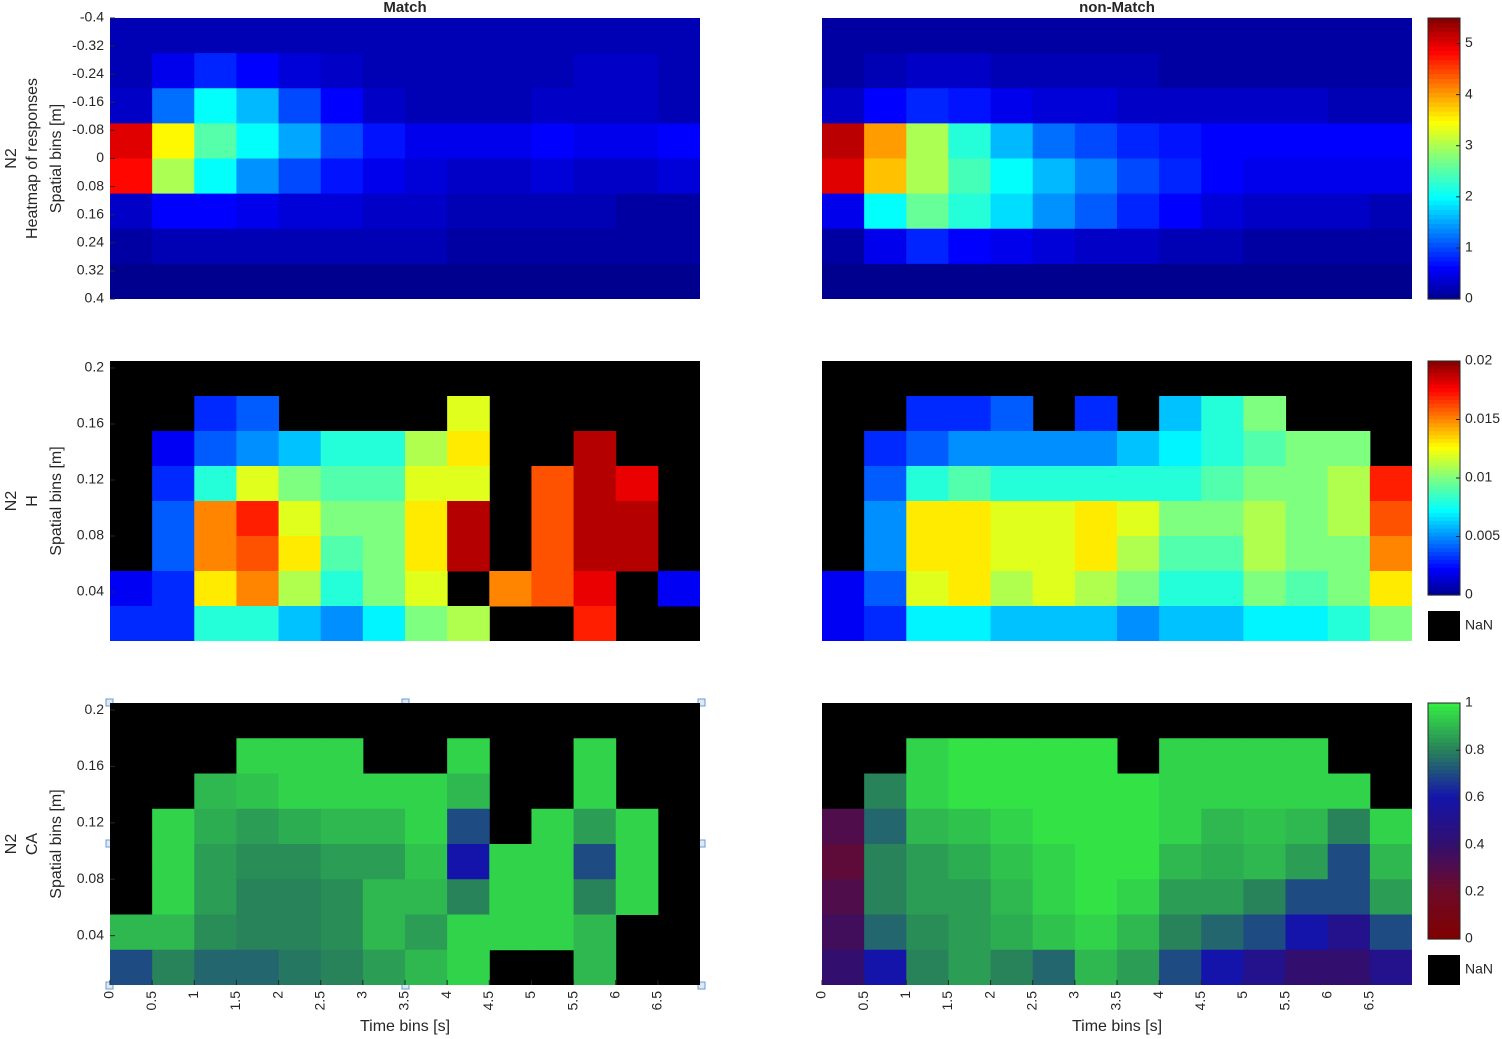 This screenshot has width=1502, height=1039. Describe the element at coordinates (90, 213) in the screenshot. I see `y-tick-label: 0.16` at that location.